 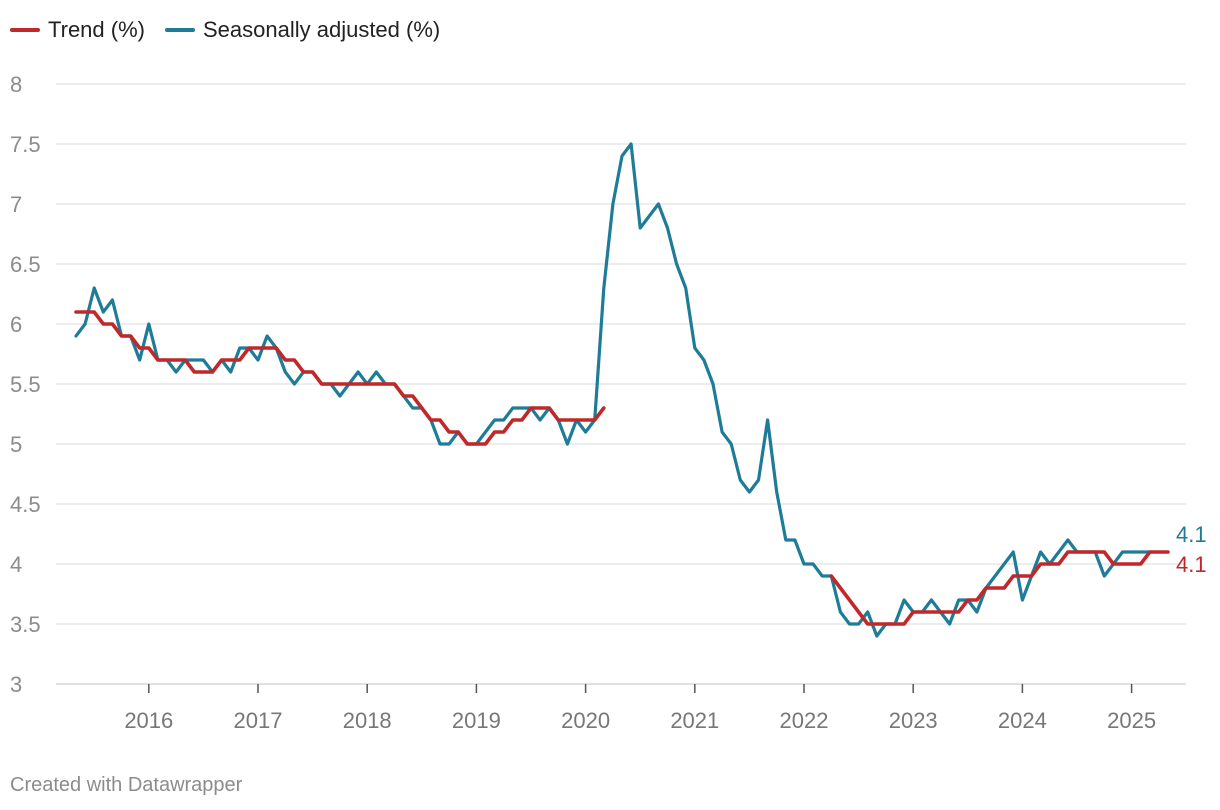 What do you see at coordinates (804, 720) in the screenshot?
I see `x-tick-label-2022: 2022` at bounding box center [804, 720].